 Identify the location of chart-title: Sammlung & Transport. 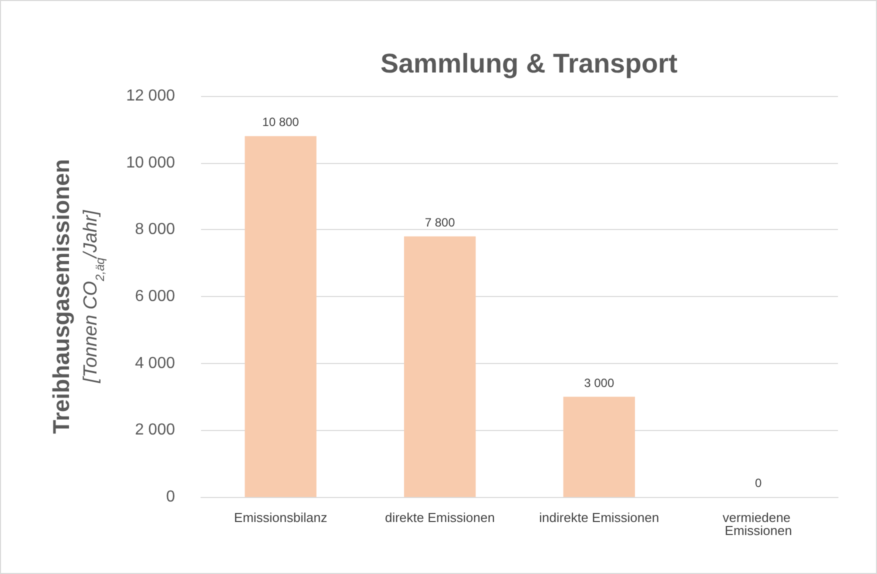
(529, 63).